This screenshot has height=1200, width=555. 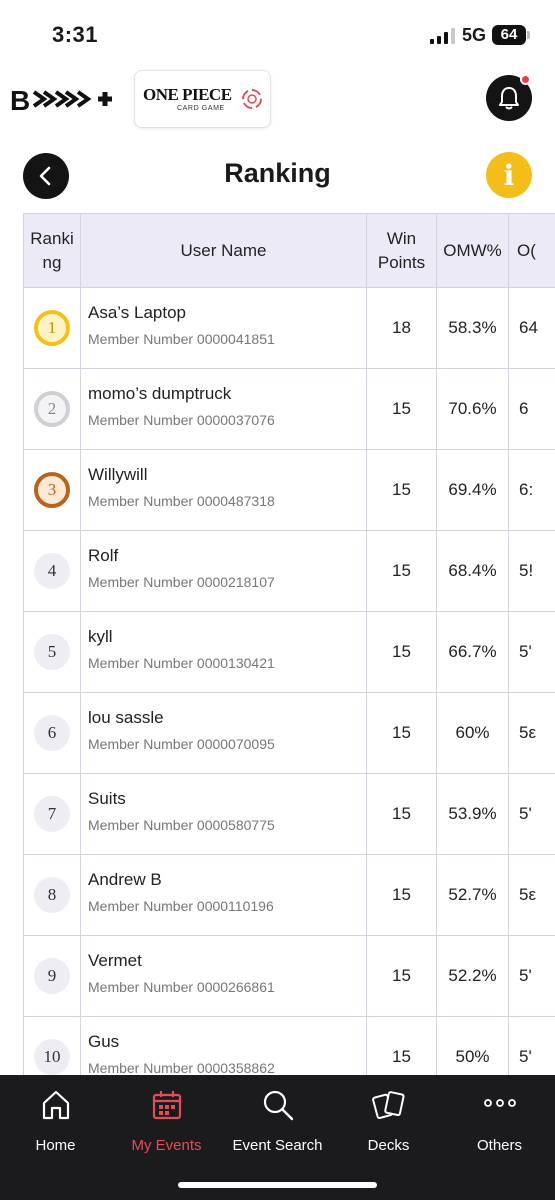 What do you see at coordinates (528, 35) in the screenshot?
I see `battery-tip` at bounding box center [528, 35].